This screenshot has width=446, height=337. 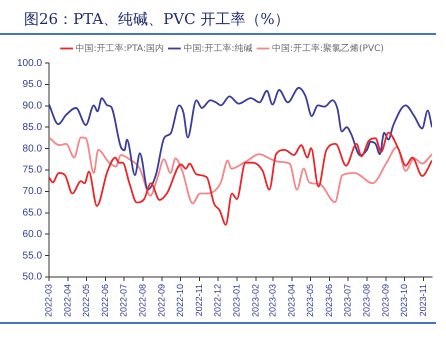 I want to click on y-tick-label: 90.0, so click(x=32, y=106).